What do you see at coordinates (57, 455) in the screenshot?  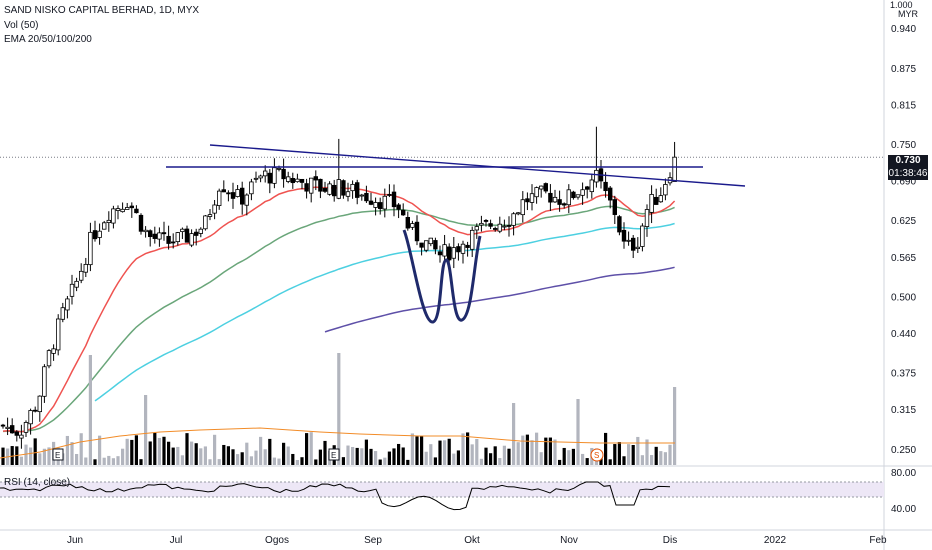 I see `marker-label: E` at bounding box center [57, 455].